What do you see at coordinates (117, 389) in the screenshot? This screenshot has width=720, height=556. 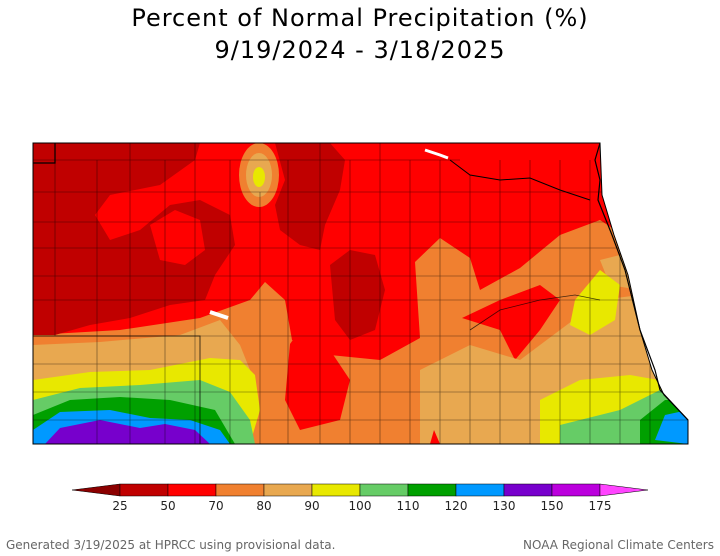 I see `border-line-southwest` at bounding box center [117, 389].